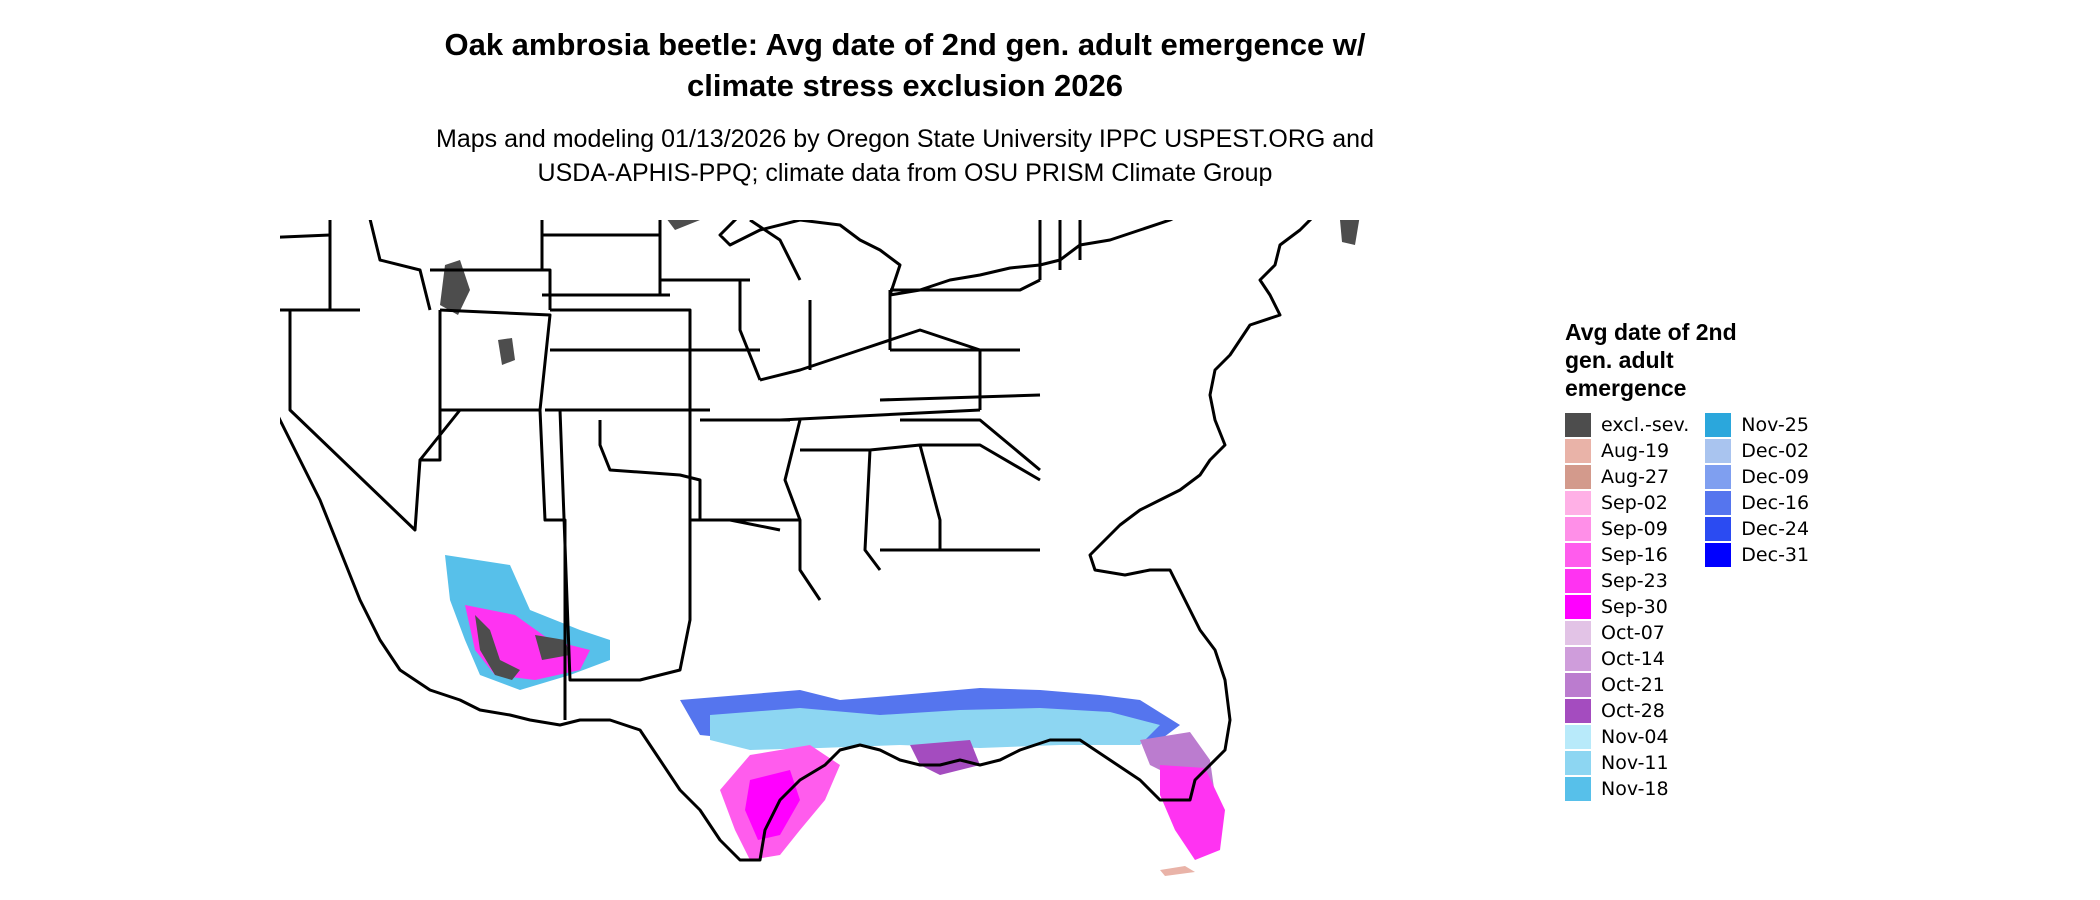 The height and width of the screenshot is (900, 2100). I want to click on legend-item: excl.-sev., so click(1627, 425).